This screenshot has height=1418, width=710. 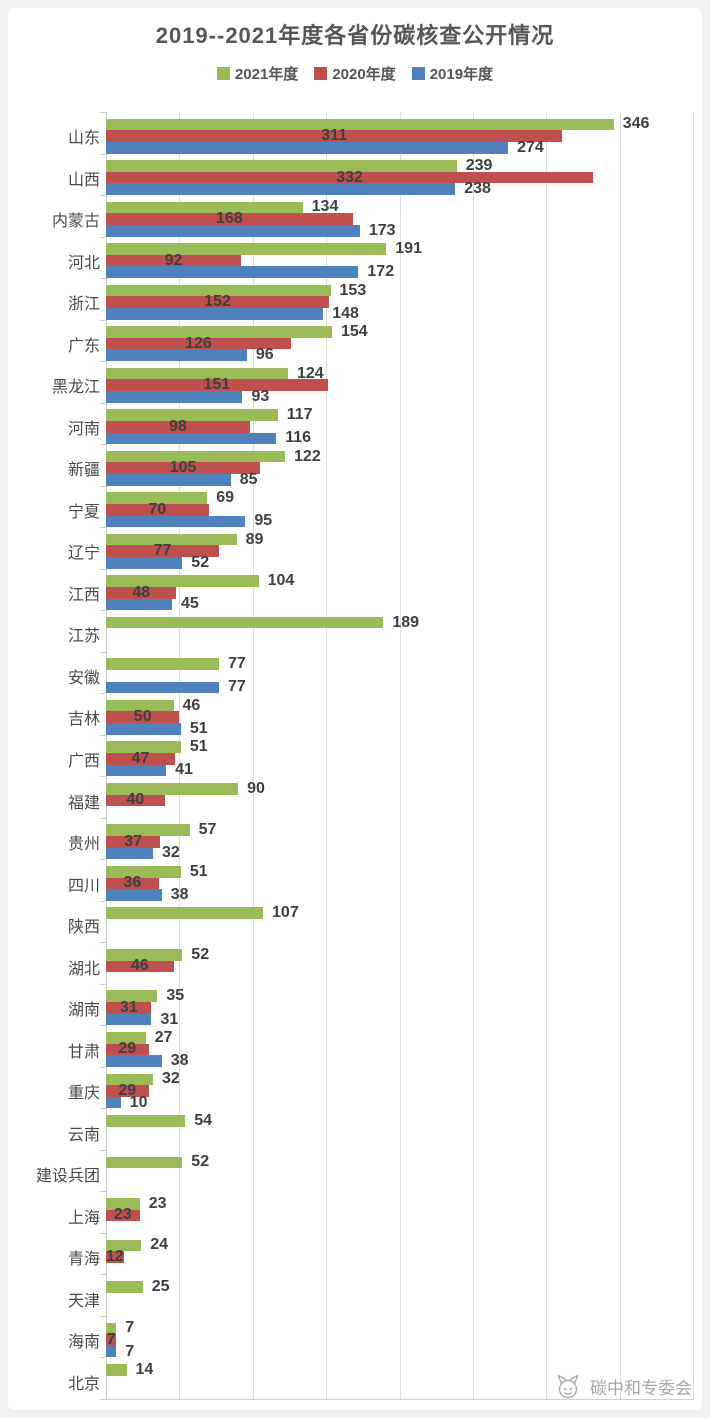 What do you see at coordinates (298, 189) in the screenshot?
I see `bar-2019年度: 238` at bounding box center [298, 189].